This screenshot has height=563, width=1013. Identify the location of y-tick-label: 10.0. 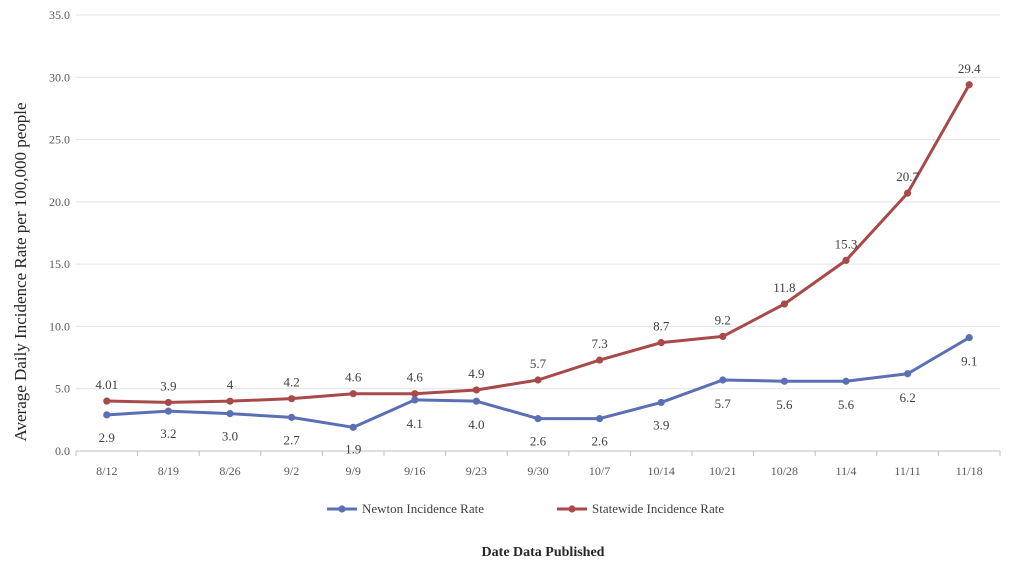
(59, 326).